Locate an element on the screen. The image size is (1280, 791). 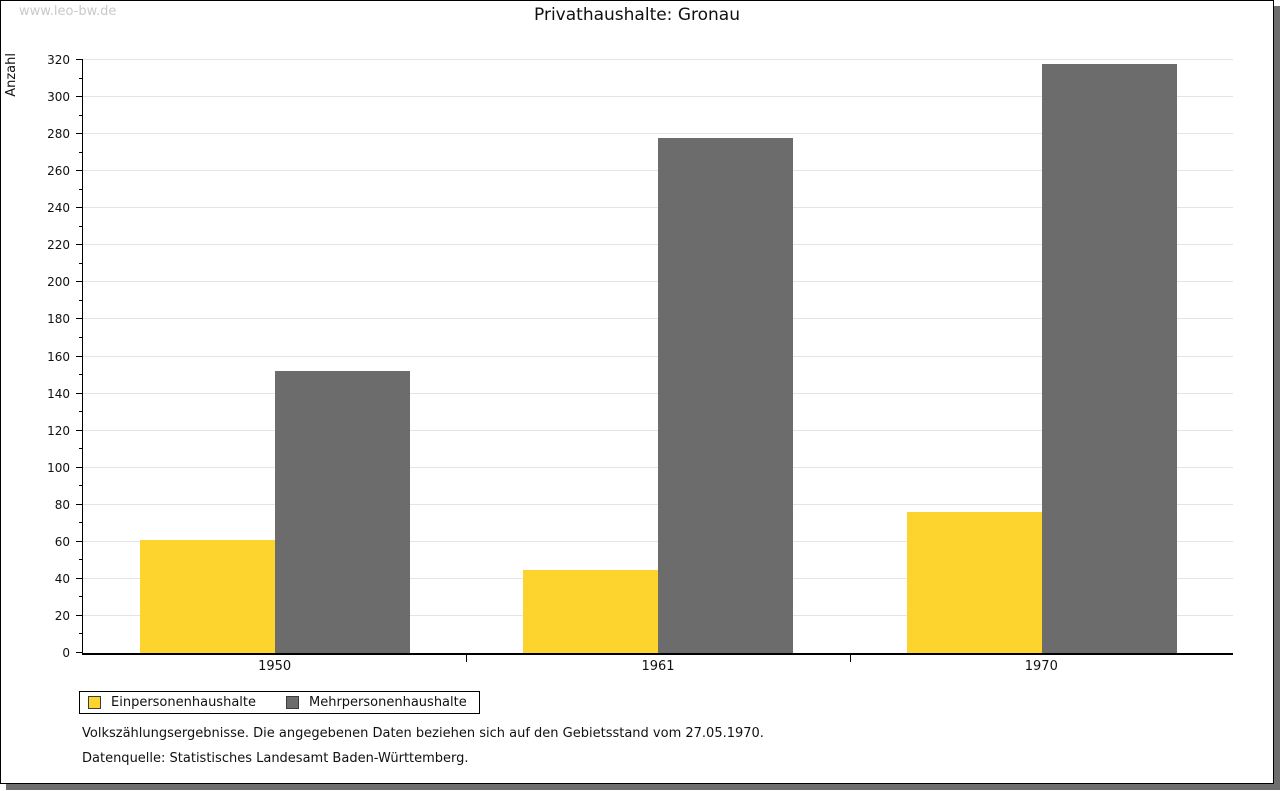
x-axis-line is located at coordinates (657, 654).